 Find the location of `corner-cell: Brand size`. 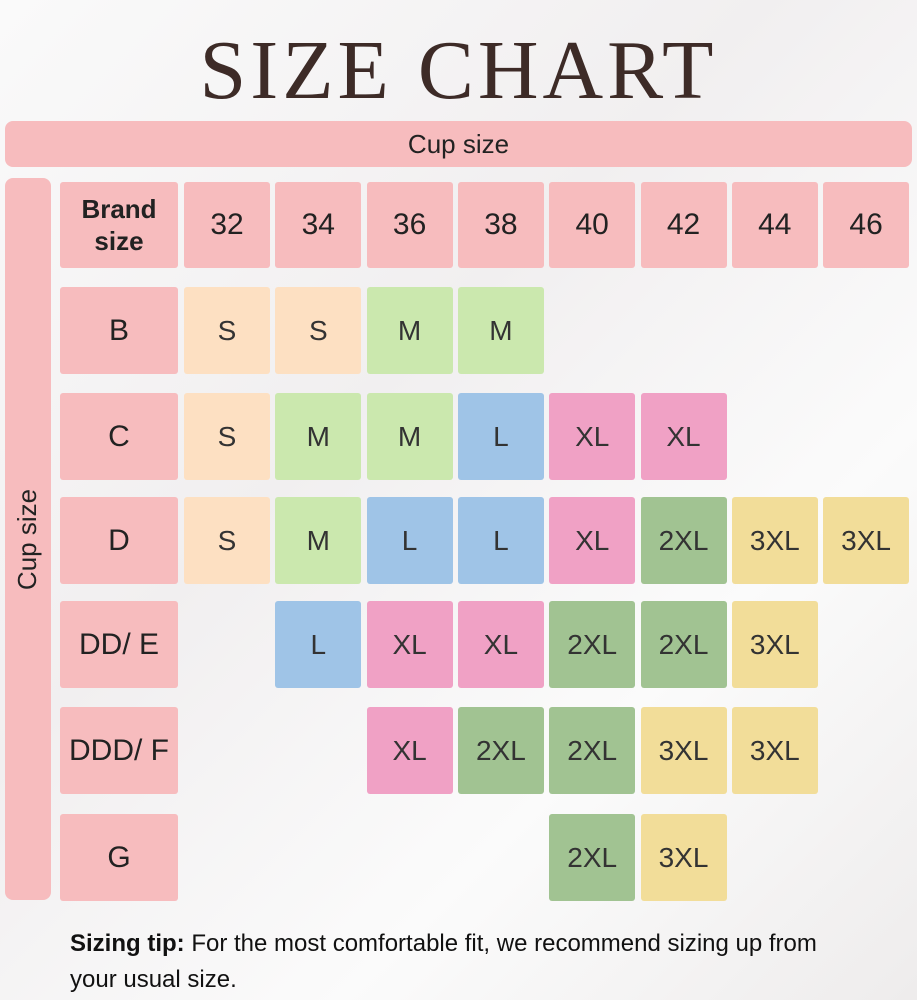

corner-cell: Brand size is located at coordinates (119, 225).